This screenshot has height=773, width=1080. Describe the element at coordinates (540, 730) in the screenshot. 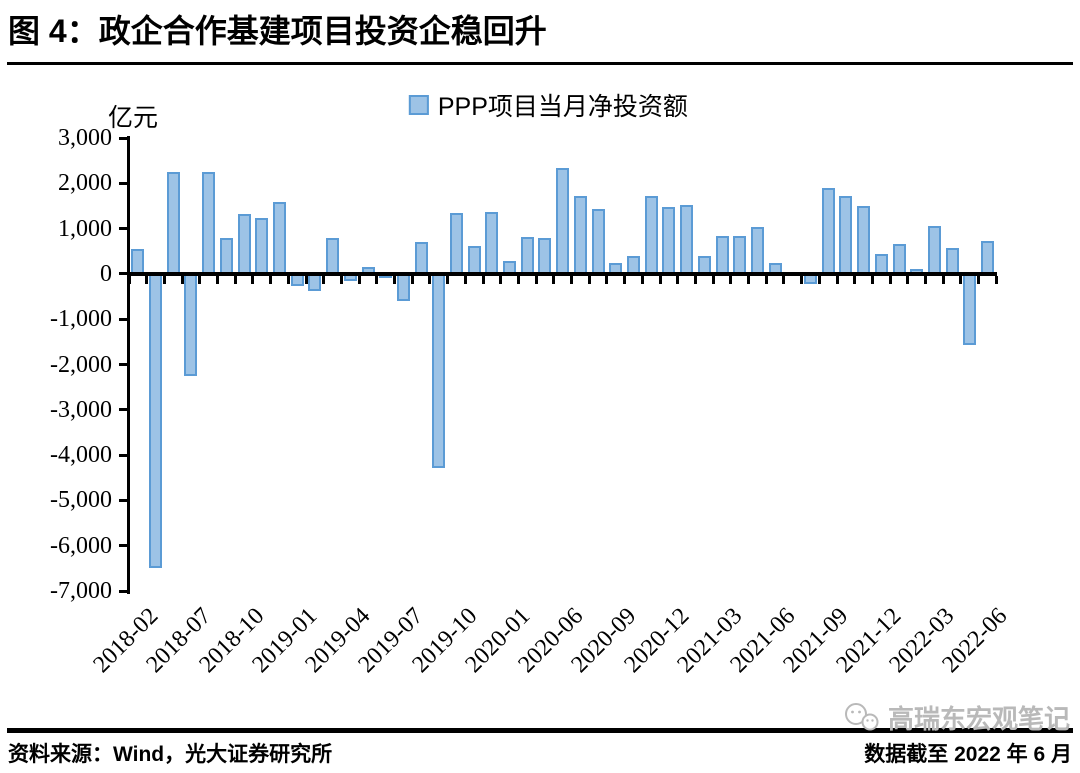

I see `footer-divider-line` at that location.